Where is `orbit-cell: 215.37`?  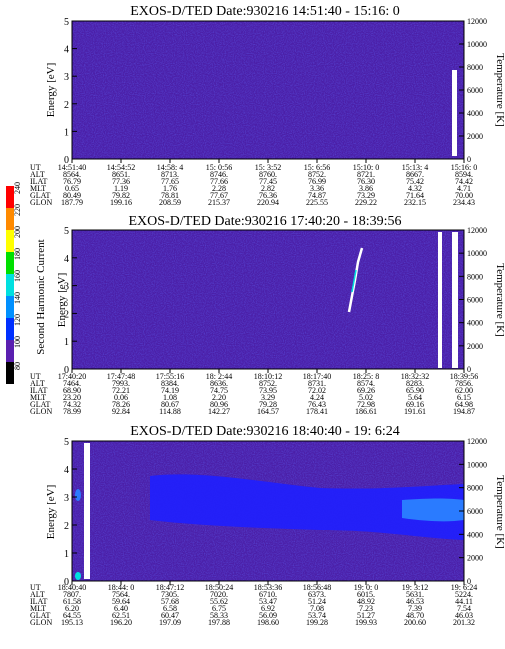 orbit-cell: 215.37 is located at coordinates (219, 202).